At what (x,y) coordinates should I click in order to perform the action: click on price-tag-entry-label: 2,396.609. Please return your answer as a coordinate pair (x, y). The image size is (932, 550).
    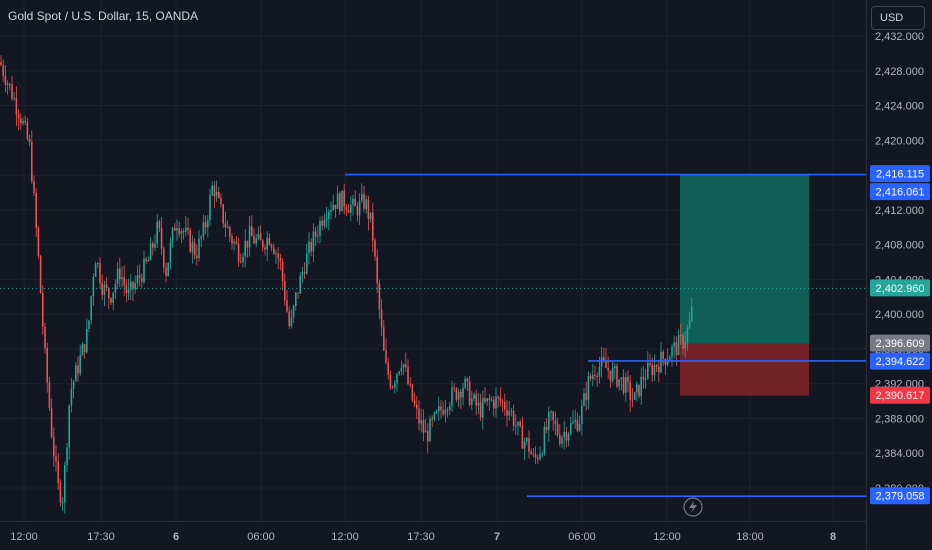
    Looking at the image, I should click on (900, 344).